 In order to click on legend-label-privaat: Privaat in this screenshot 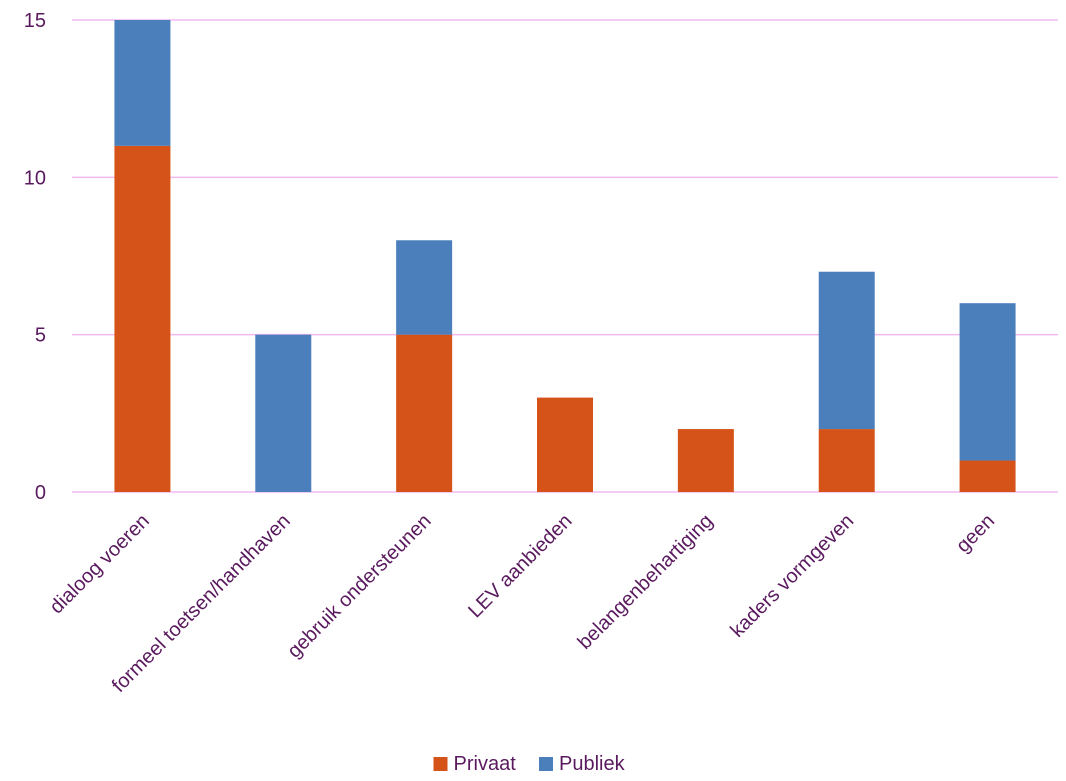, I will do `click(485, 764)`.